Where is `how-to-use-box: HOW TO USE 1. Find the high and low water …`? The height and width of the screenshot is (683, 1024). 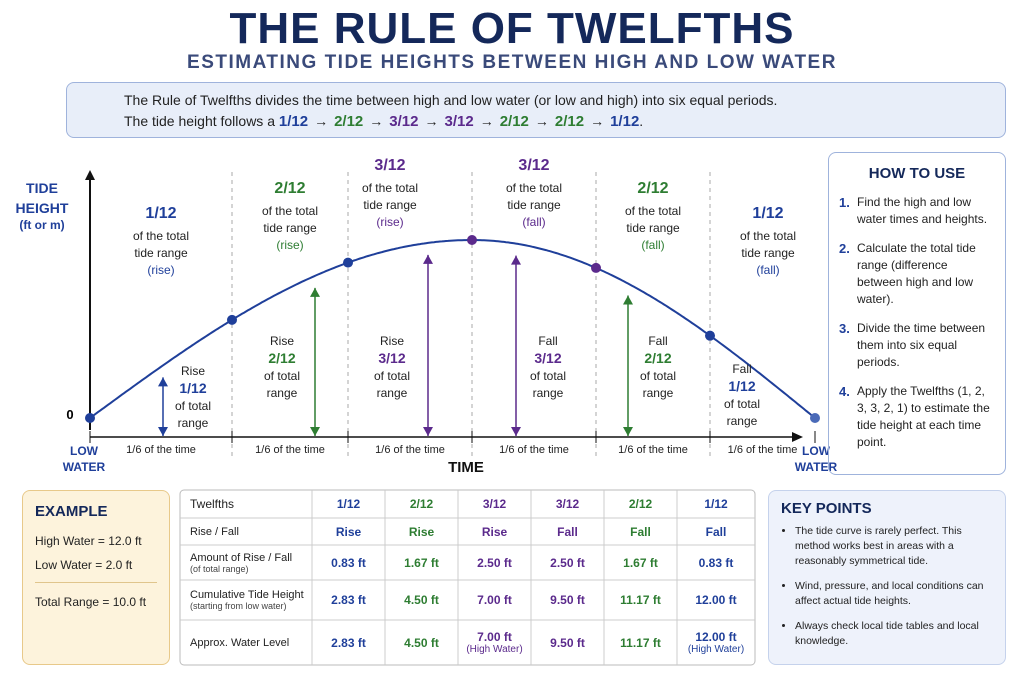 how-to-use-box: HOW TO USE 1. Find the high and low water … is located at coordinates (917, 313).